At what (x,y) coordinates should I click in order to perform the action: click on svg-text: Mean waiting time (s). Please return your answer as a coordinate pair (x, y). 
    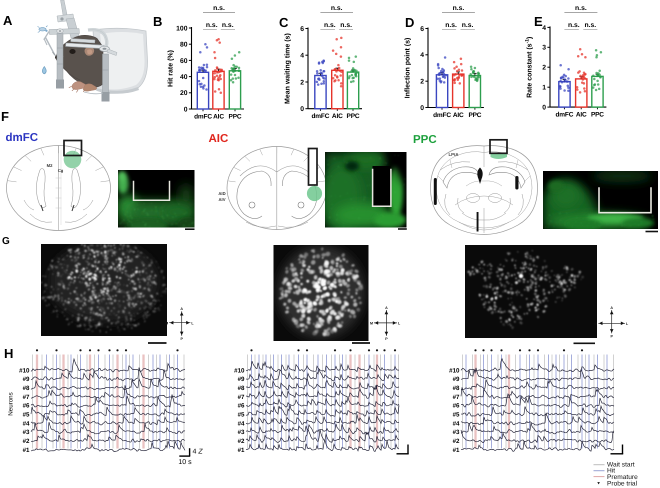
    Looking at the image, I should click on (288, 68).